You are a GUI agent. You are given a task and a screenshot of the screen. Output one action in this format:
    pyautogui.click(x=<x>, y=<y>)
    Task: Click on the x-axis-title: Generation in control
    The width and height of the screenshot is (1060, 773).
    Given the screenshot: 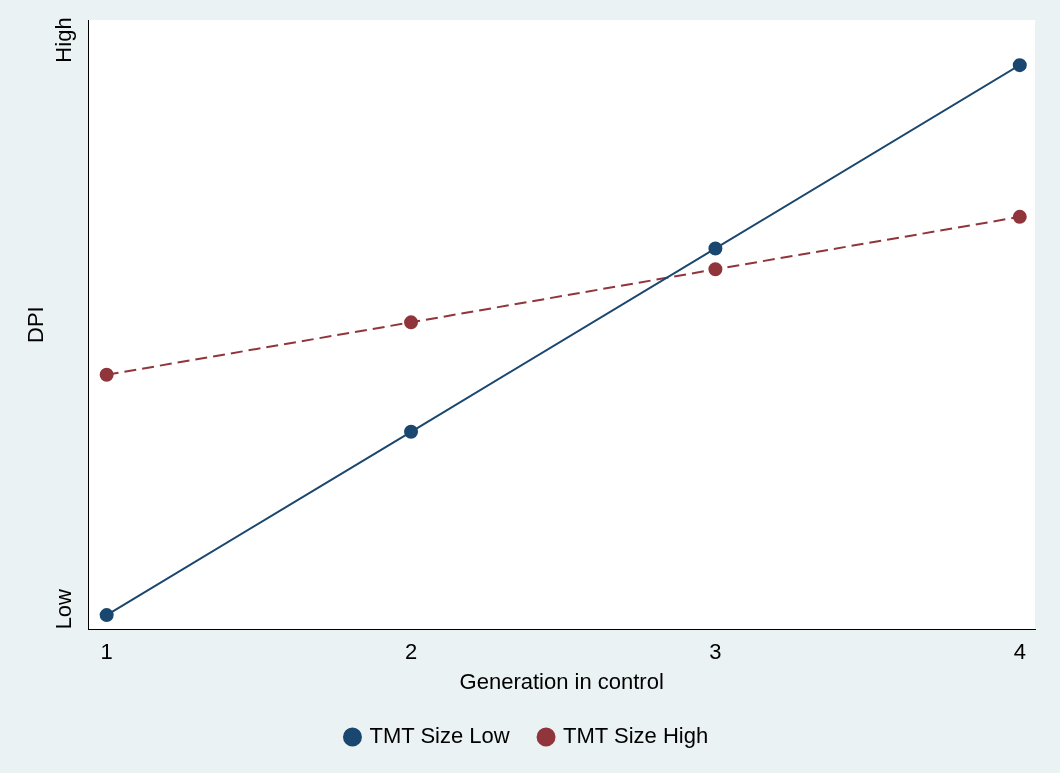 What is the action you would take?
    pyautogui.click(x=561, y=681)
    